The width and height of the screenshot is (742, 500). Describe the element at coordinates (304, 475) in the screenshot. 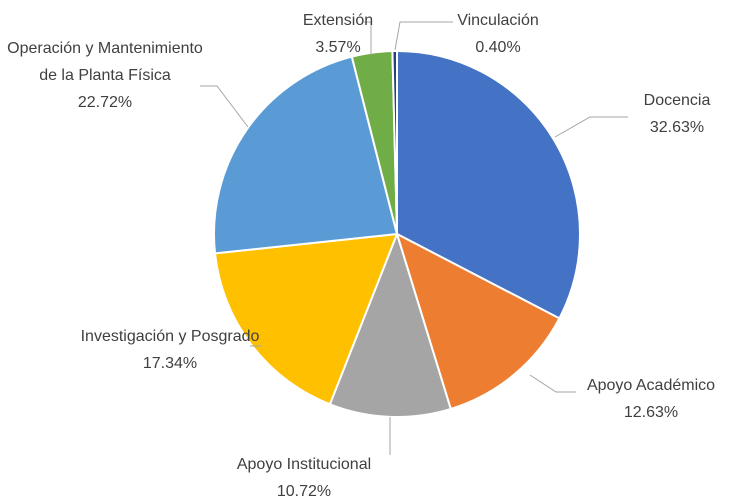

I see `slice-label: Apoyo Institucional 10.72%` at that location.